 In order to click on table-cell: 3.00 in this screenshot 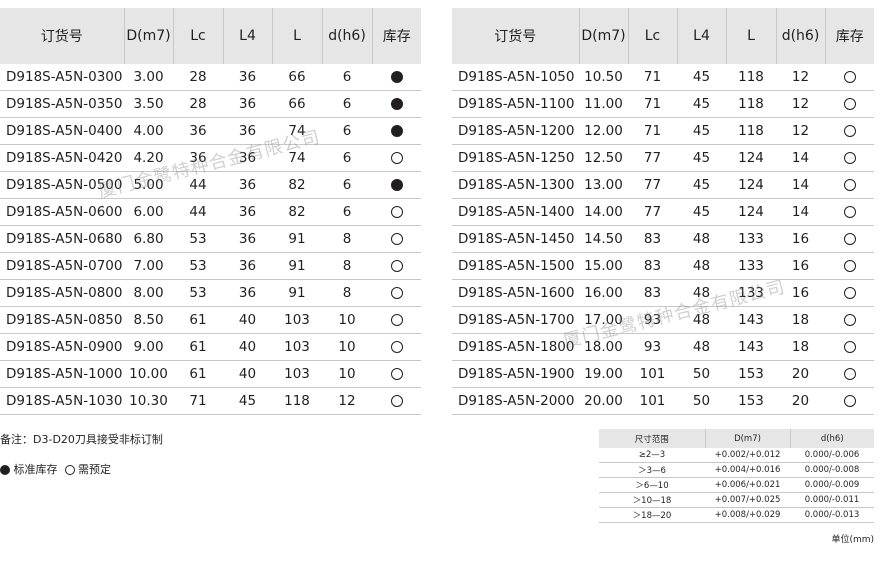, I will do `click(148, 77)`.